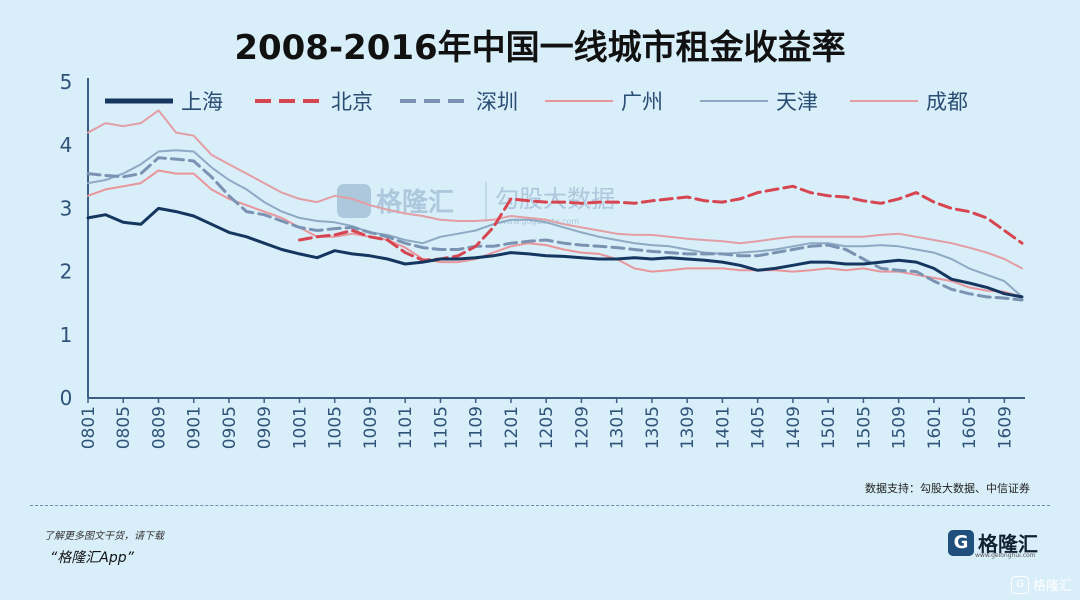 The height and width of the screenshot is (600, 1080). Describe the element at coordinates (371, 427) in the screenshot. I see `x-tick-label: 1009` at that location.